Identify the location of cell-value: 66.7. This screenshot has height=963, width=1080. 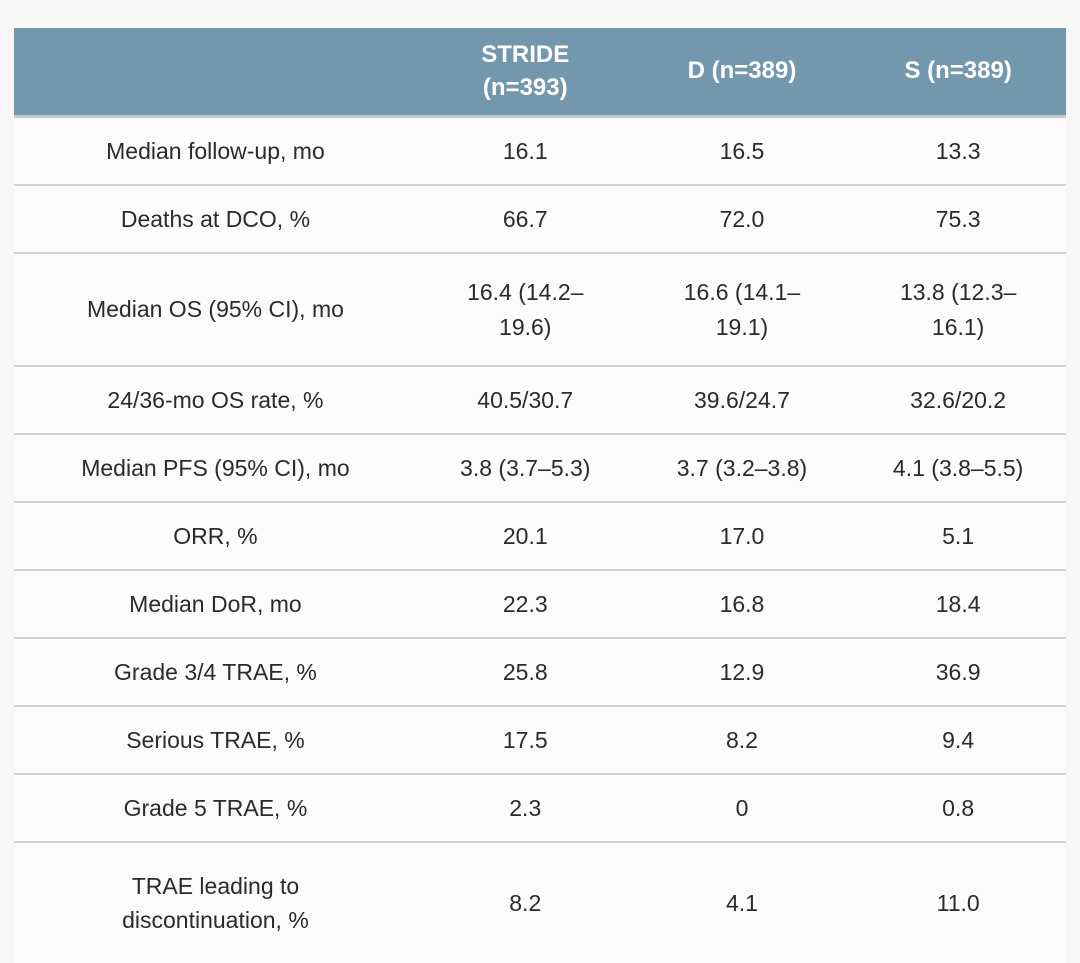
(525, 218).